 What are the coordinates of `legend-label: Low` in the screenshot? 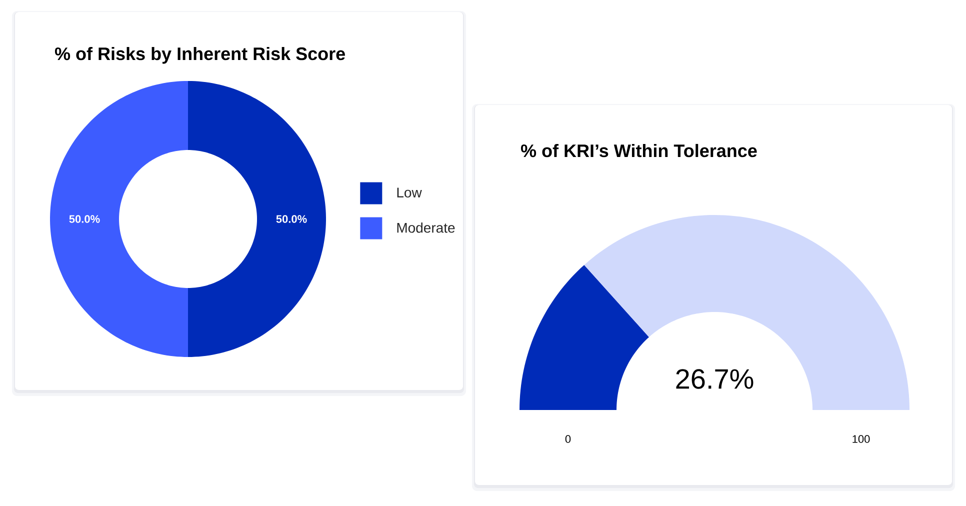 It's located at (409, 193).